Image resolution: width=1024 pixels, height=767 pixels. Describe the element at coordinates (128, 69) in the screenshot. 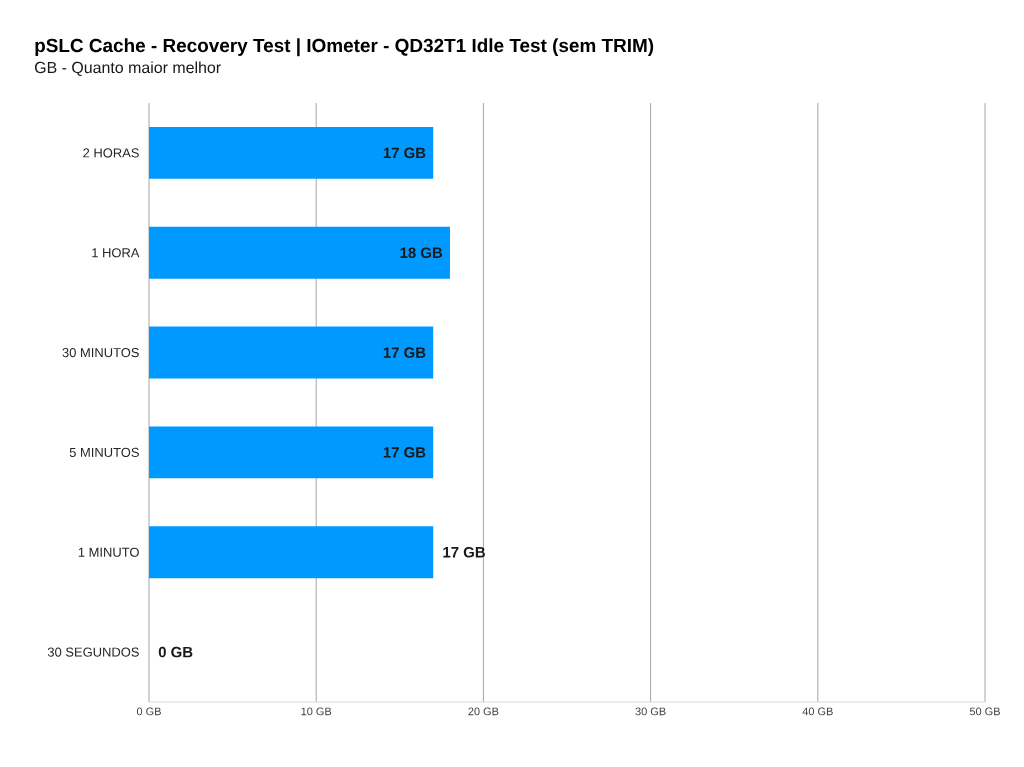

I see `chart-subtitle: GB - Quanto maior melhor` at that location.